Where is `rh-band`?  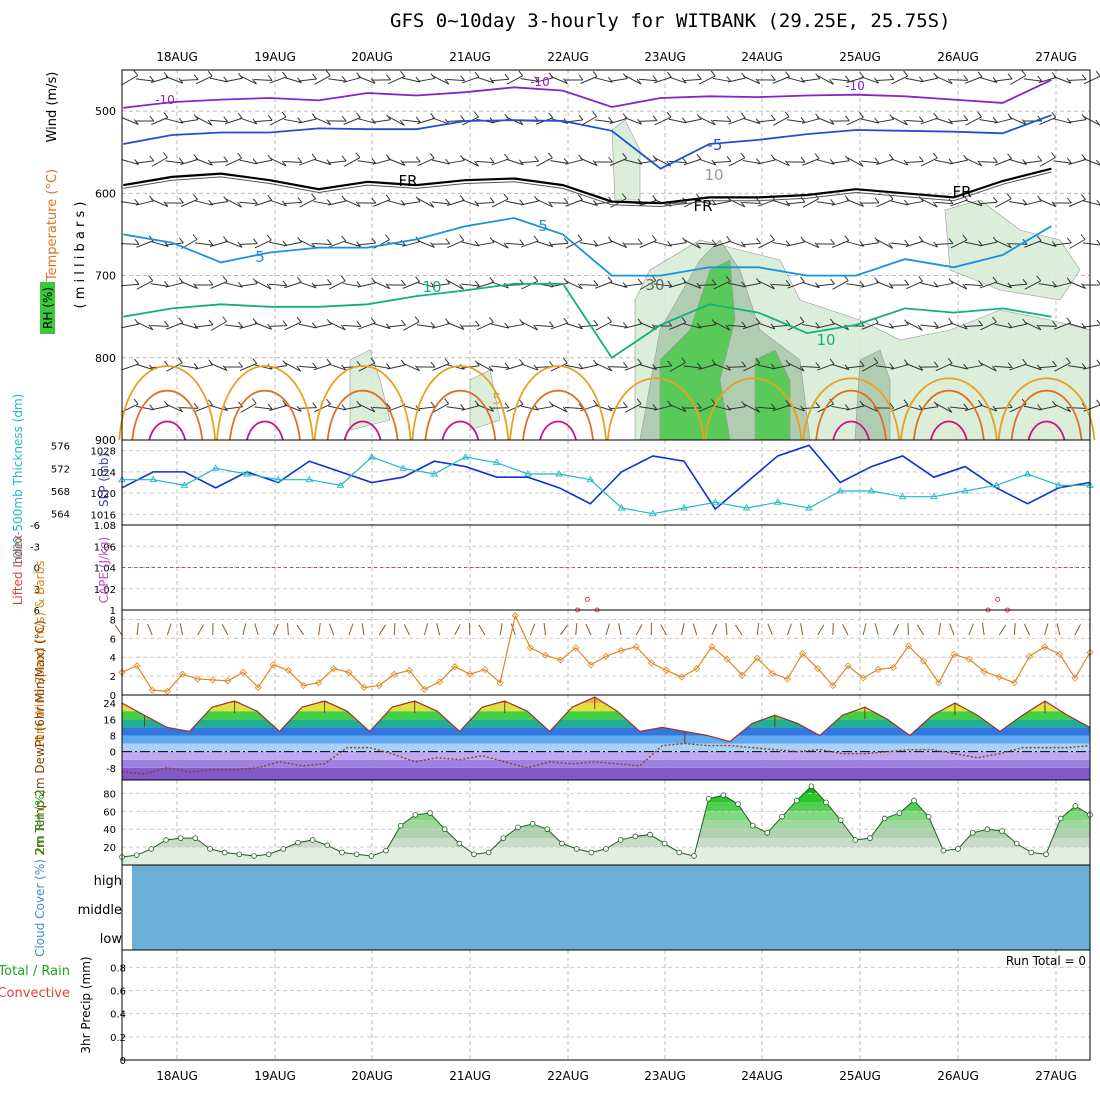
rh-band is located at coordinates (606, 807).